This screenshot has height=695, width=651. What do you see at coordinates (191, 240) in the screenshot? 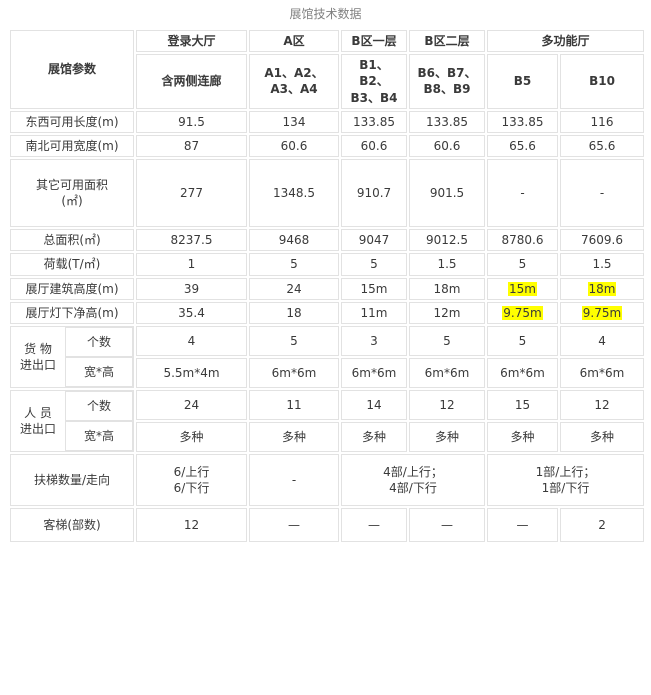
I see `cell-value: 8237.5` at bounding box center [191, 240].